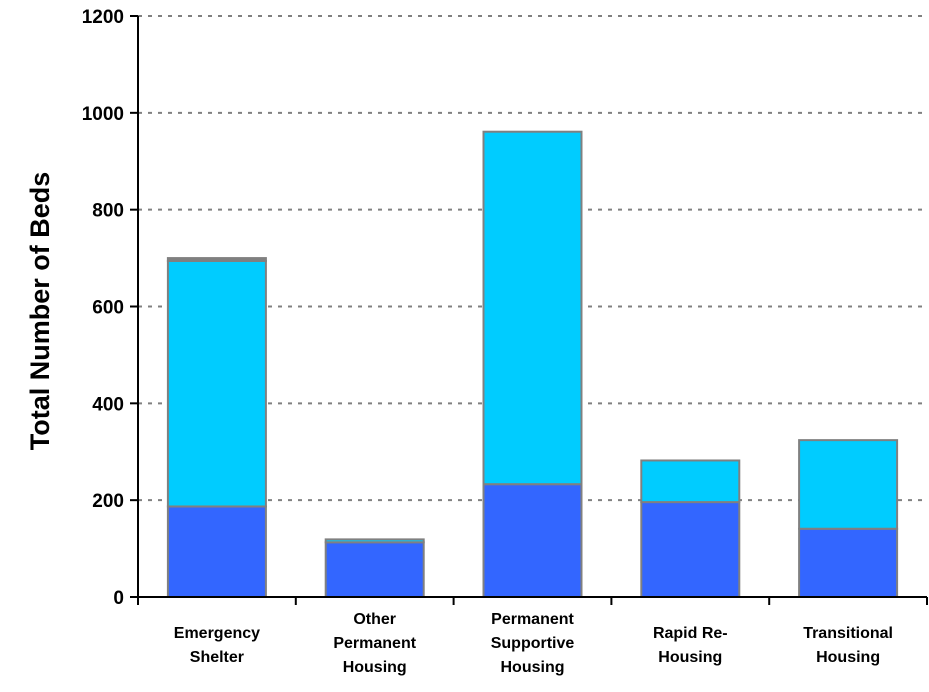 This screenshot has width=929, height=692. I want to click on x-category-label-line: Emergency, so click(217, 633).